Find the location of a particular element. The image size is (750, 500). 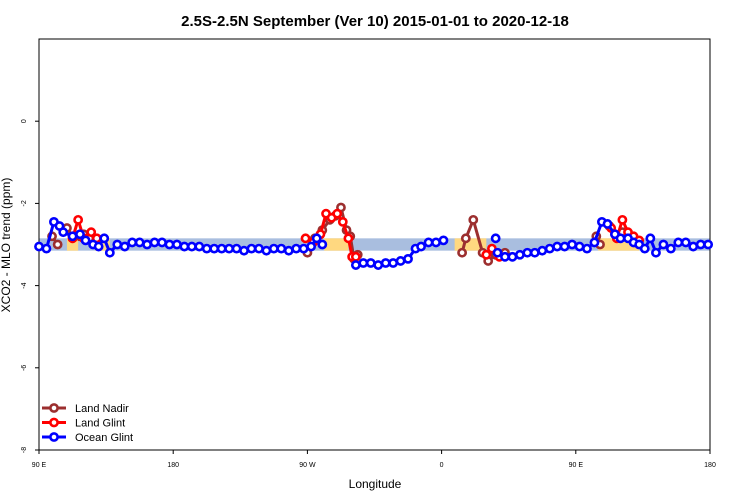

y-tick-label: -6 is located at coordinates (24, 368).